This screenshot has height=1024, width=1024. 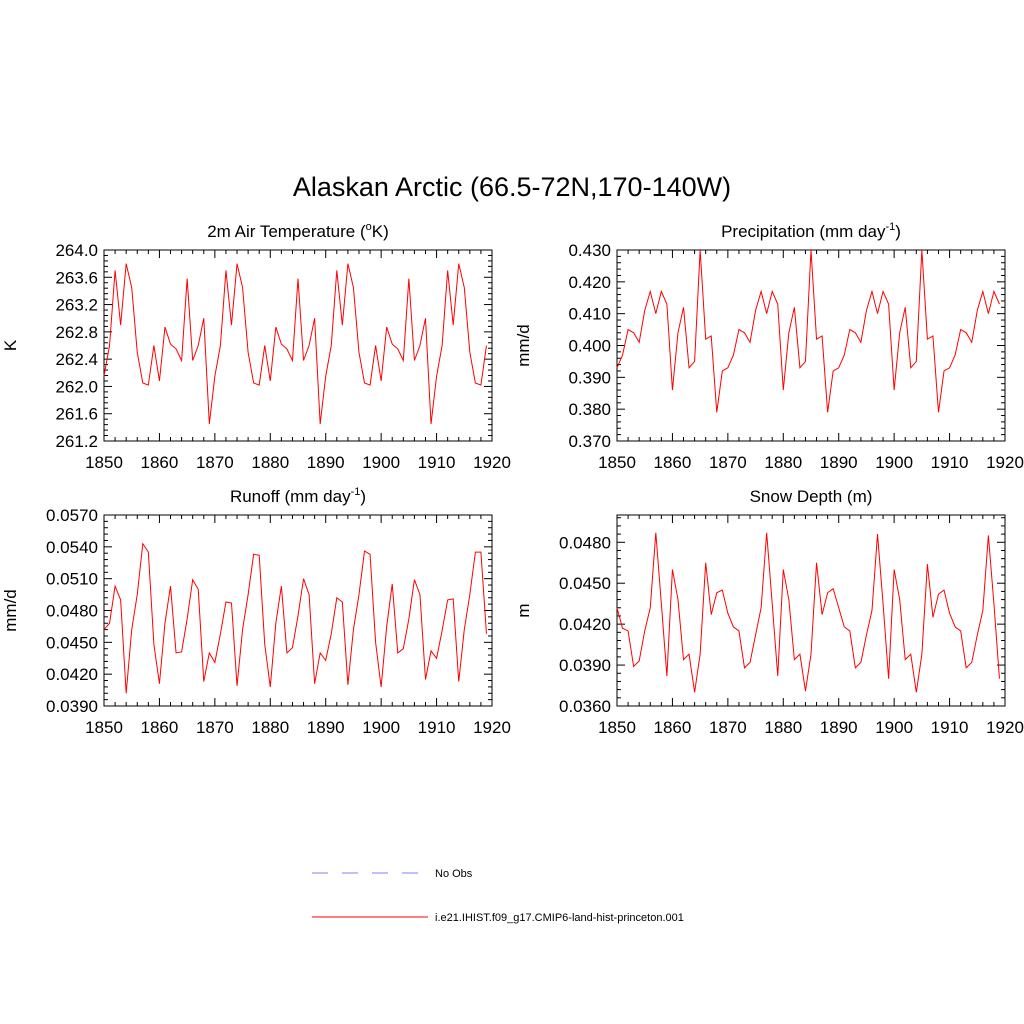 What do you see at coordinates (72, 579) in the screenshot?
I see `y-tick-label: 0.0510` at bounding box center [72, 579].